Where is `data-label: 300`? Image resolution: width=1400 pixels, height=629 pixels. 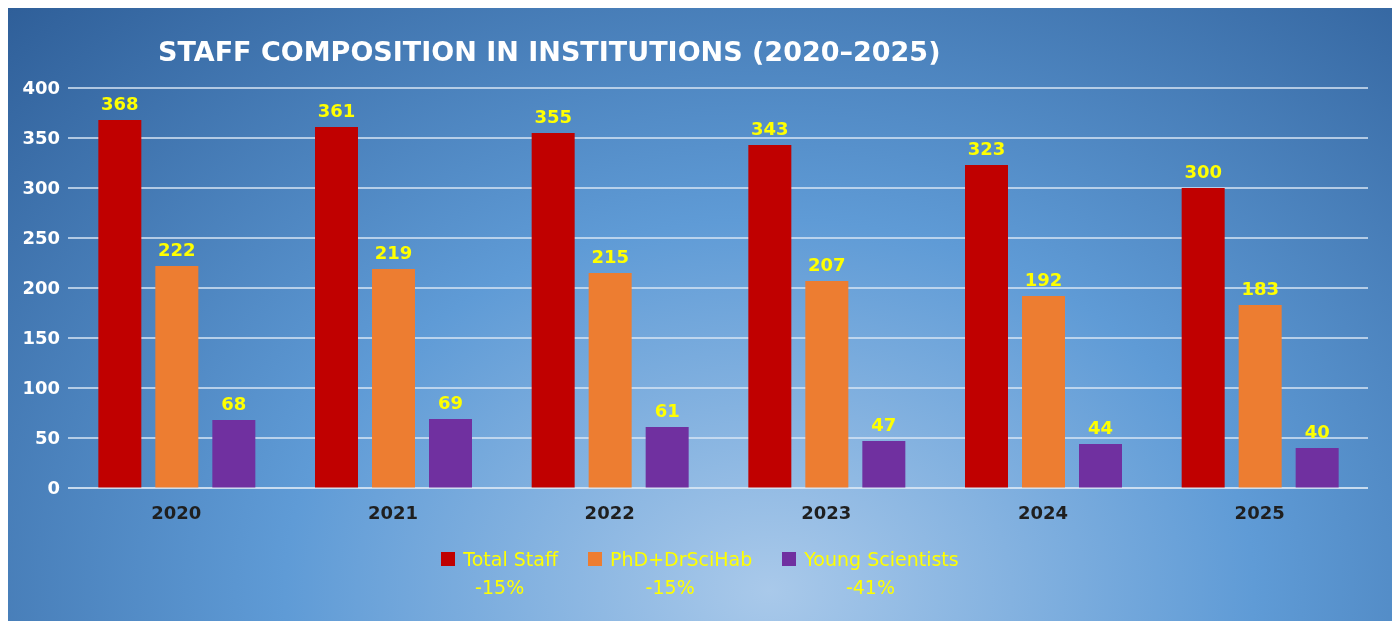
data-label: 300 is located at coordinates (1203, 171).